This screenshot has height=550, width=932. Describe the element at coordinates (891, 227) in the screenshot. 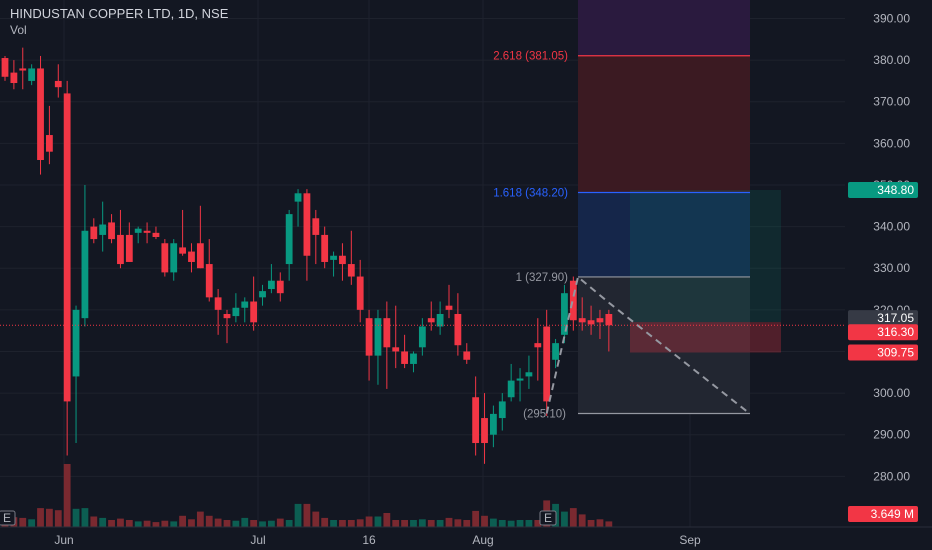

I see `price-tick-label: 340.00` at that location.